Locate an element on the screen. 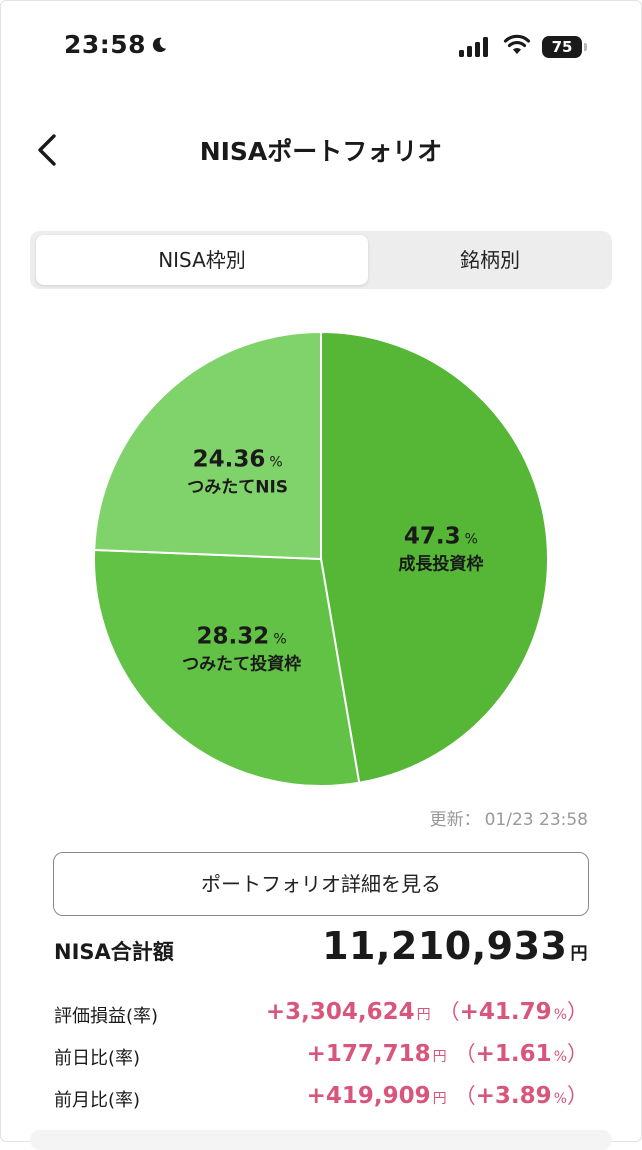  pie-label-name: つみたて投資枠 is located at coordinates (242, 664).